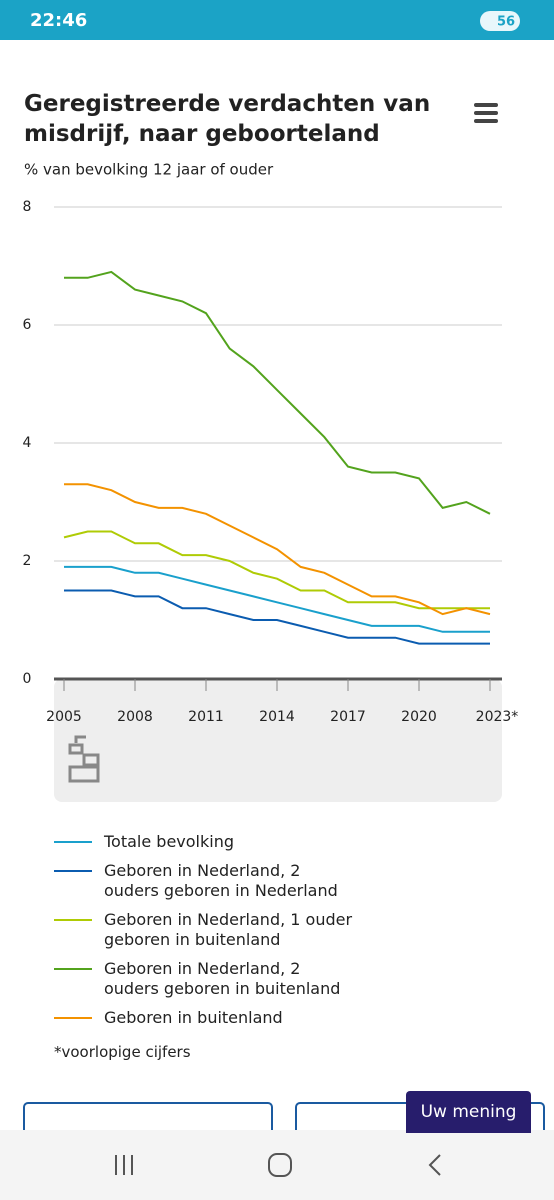  I want to click on battery-level: 56, so click(506, 22).